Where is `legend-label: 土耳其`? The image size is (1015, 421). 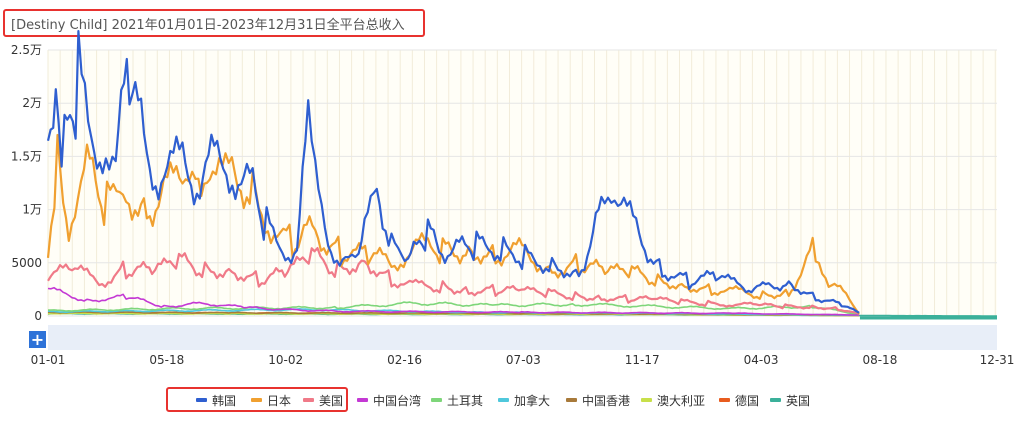
legend-label: 土耳其 is located at coordinates (465, 400).